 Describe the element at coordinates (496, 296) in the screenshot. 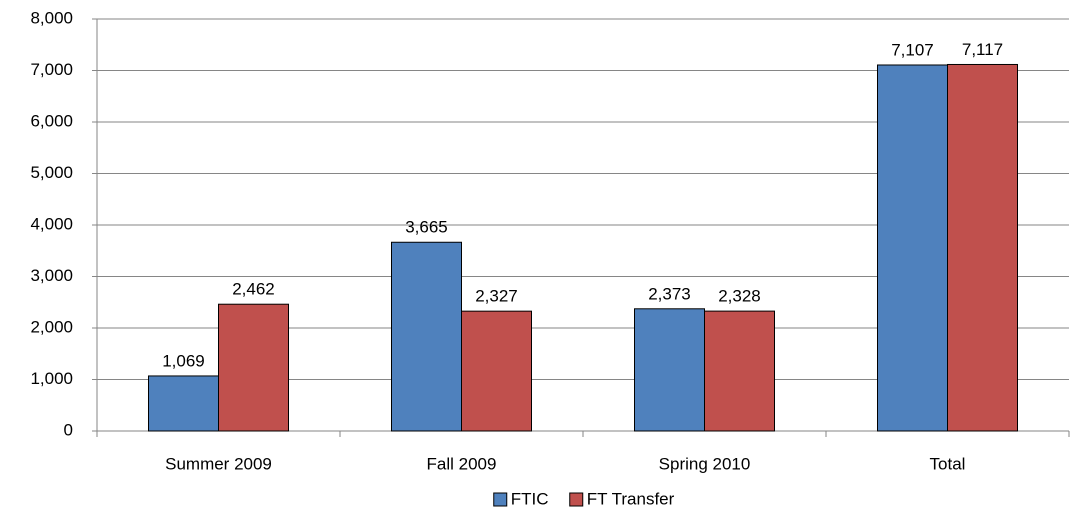

I see `data-label: 2,327` at that location.